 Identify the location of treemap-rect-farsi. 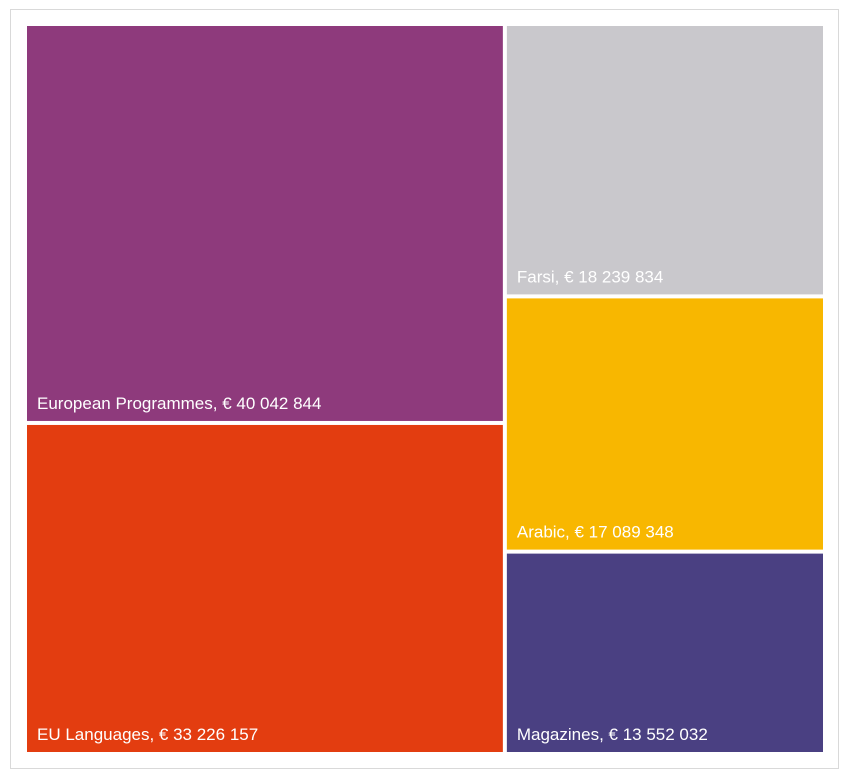
(664, 160).